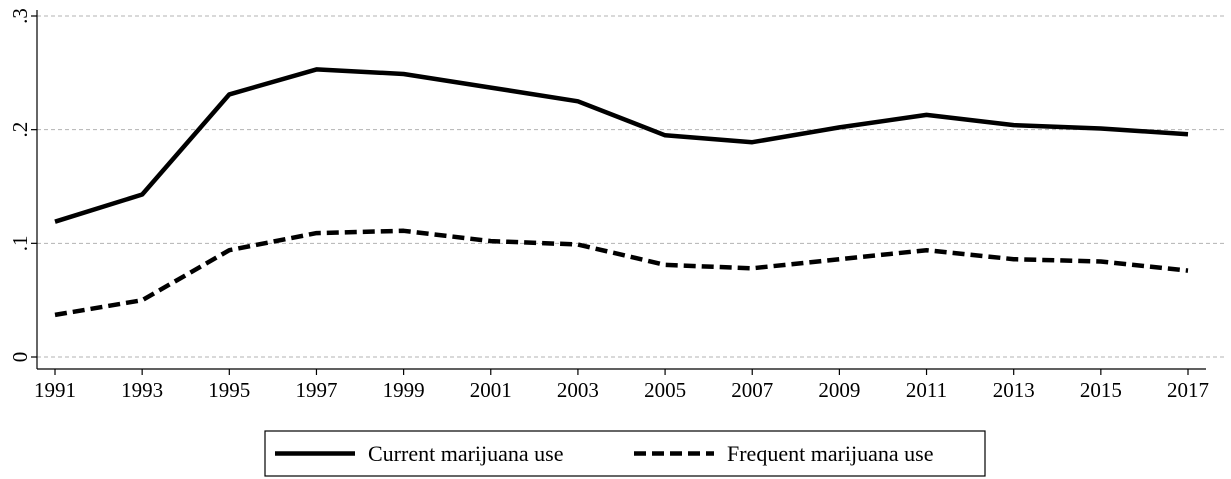 Image resolution: width=1231 pixels, height=479 pixels. I want to click on x-tick-label: 1997, so click(316, 390).